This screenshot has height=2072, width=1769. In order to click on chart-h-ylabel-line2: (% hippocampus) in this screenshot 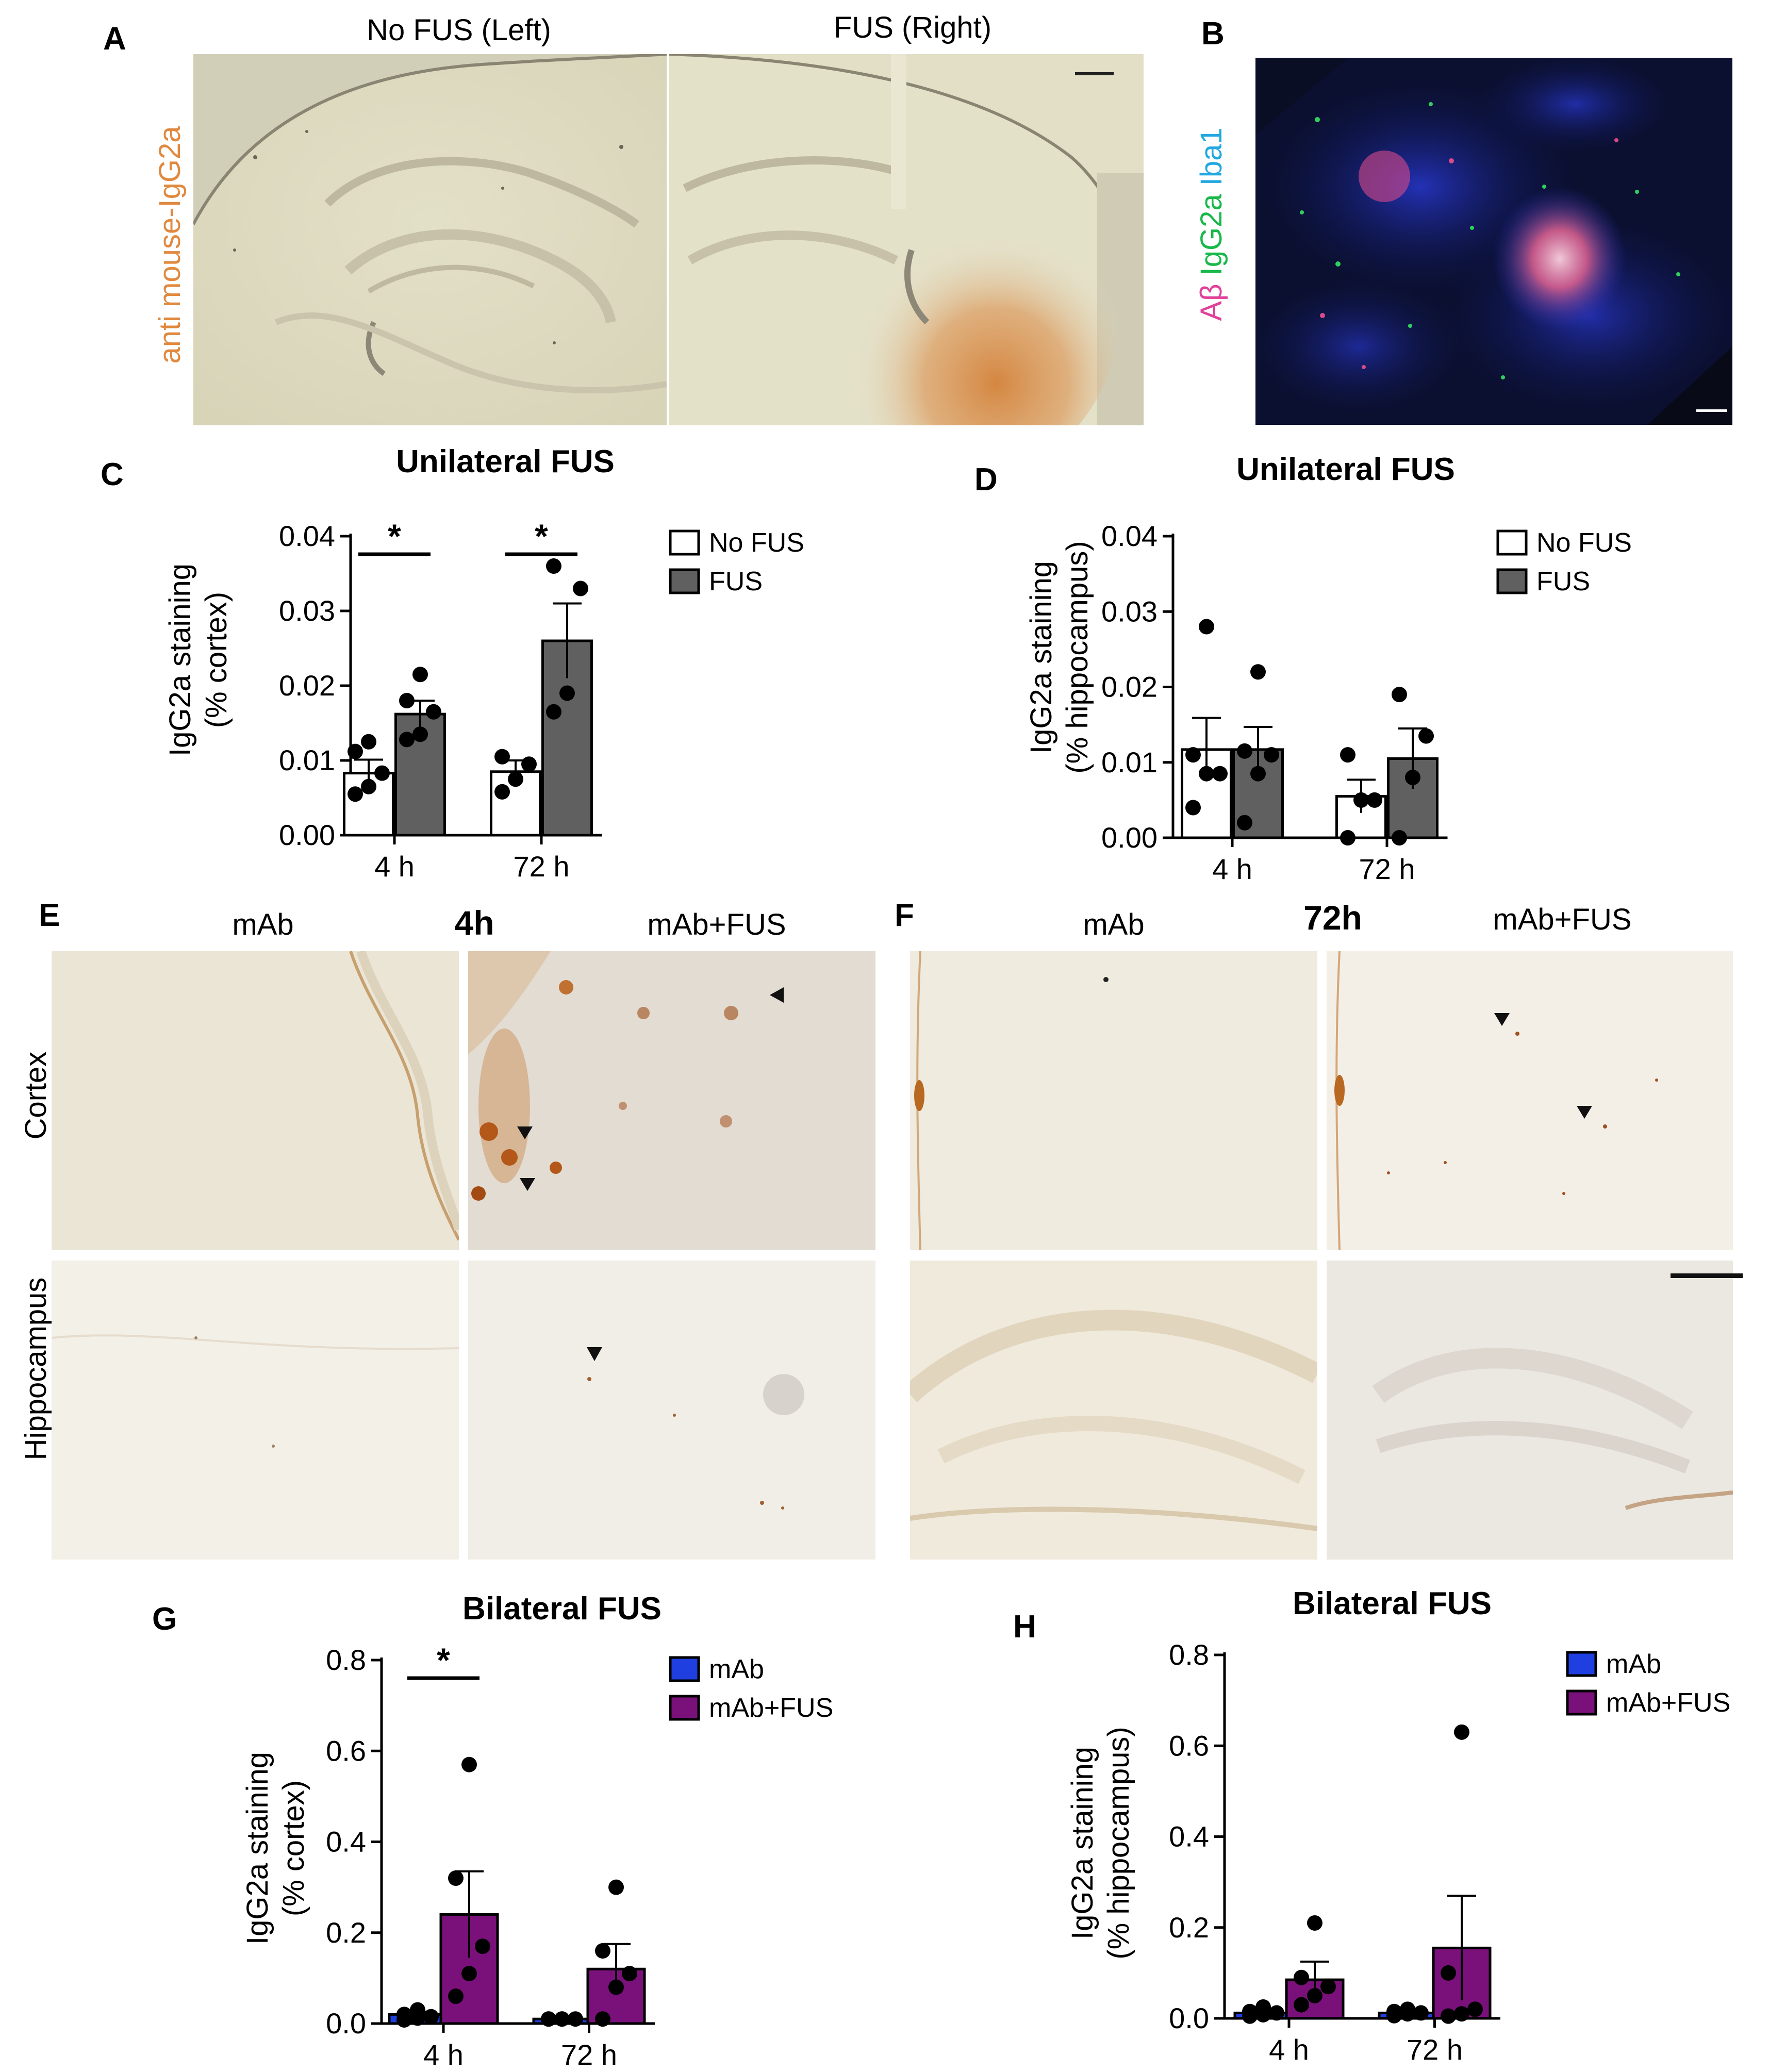, I will do `click(1118, 1843)`.